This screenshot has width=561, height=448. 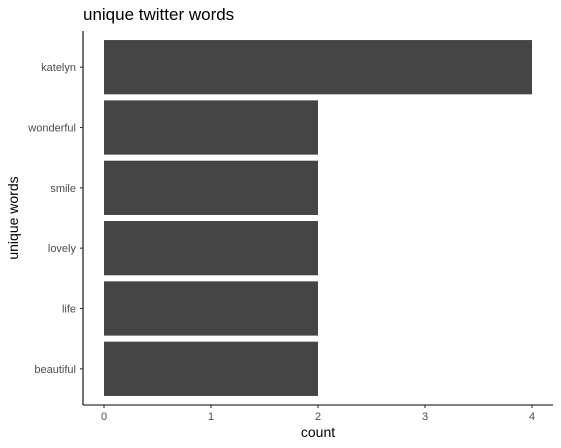 What do you see at coordinates (318, 417) in the screenshot?
I see `x-tick-label-2: 2` at bounding box center [318, 417].